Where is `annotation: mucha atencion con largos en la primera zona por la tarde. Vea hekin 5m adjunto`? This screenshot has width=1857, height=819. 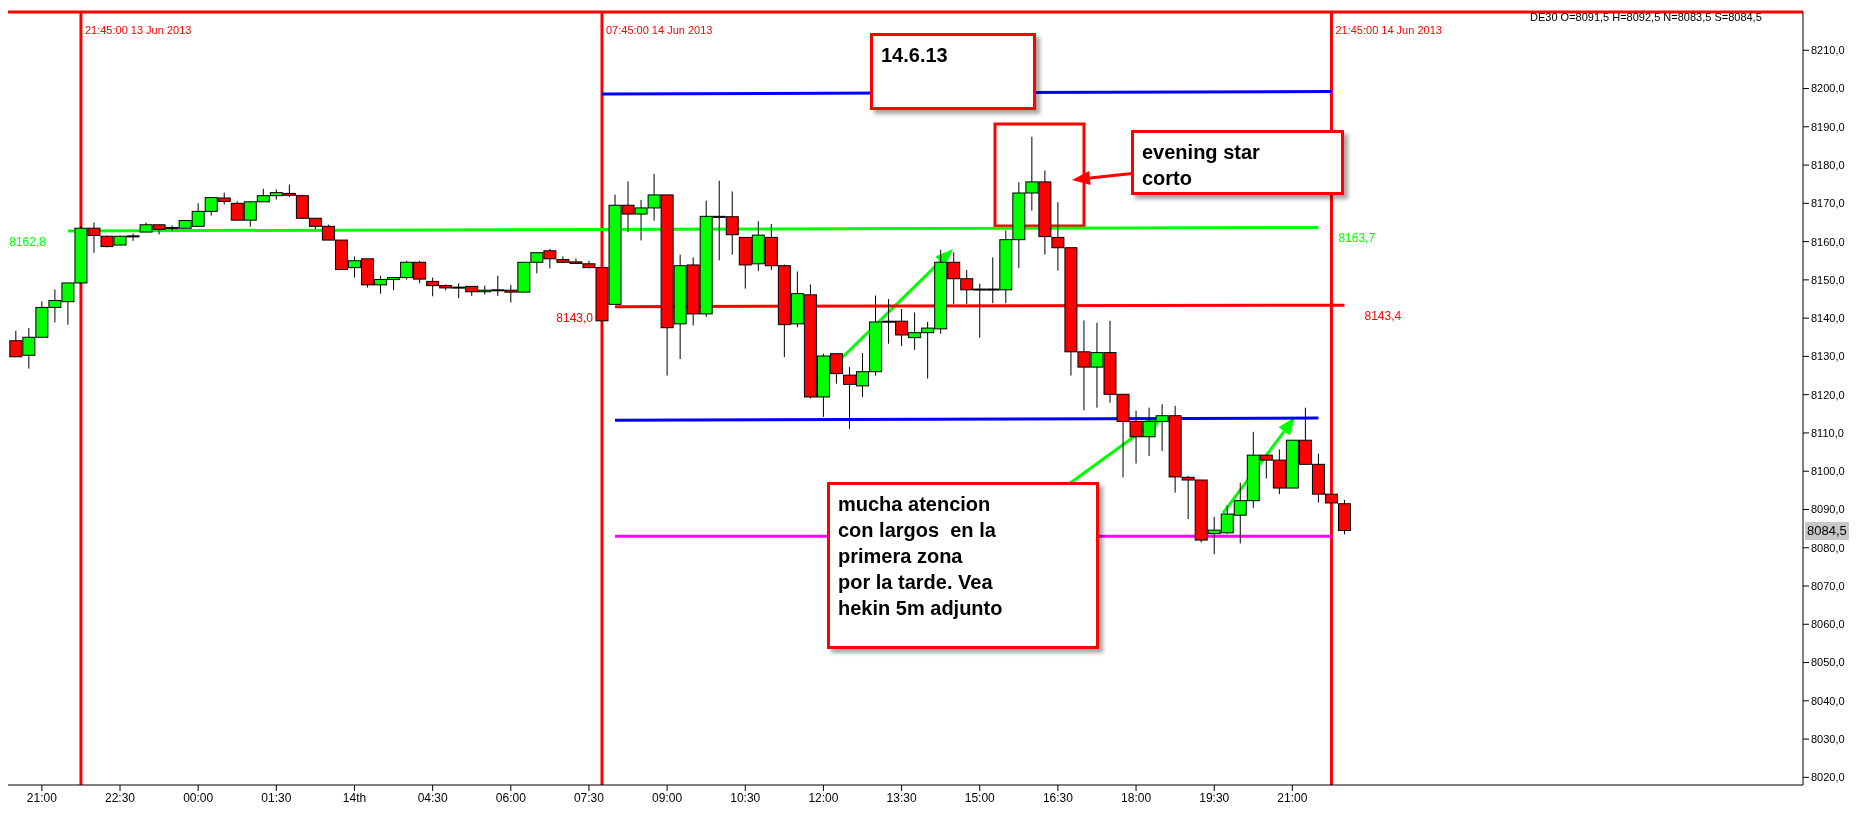
annotation: mucha atencion con largos en la primera zona por la tarde. Vea hekin 5m adjunto is located at coordinates (921, 556).